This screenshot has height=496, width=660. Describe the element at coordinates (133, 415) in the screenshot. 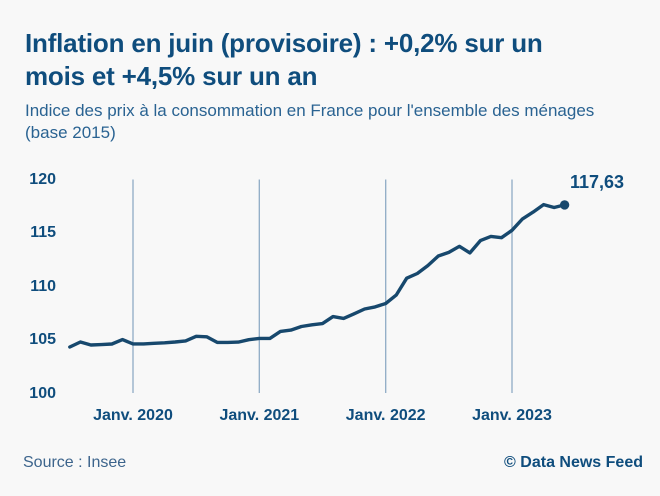

I see `x-tick-label: Janv. 2020` at that location.